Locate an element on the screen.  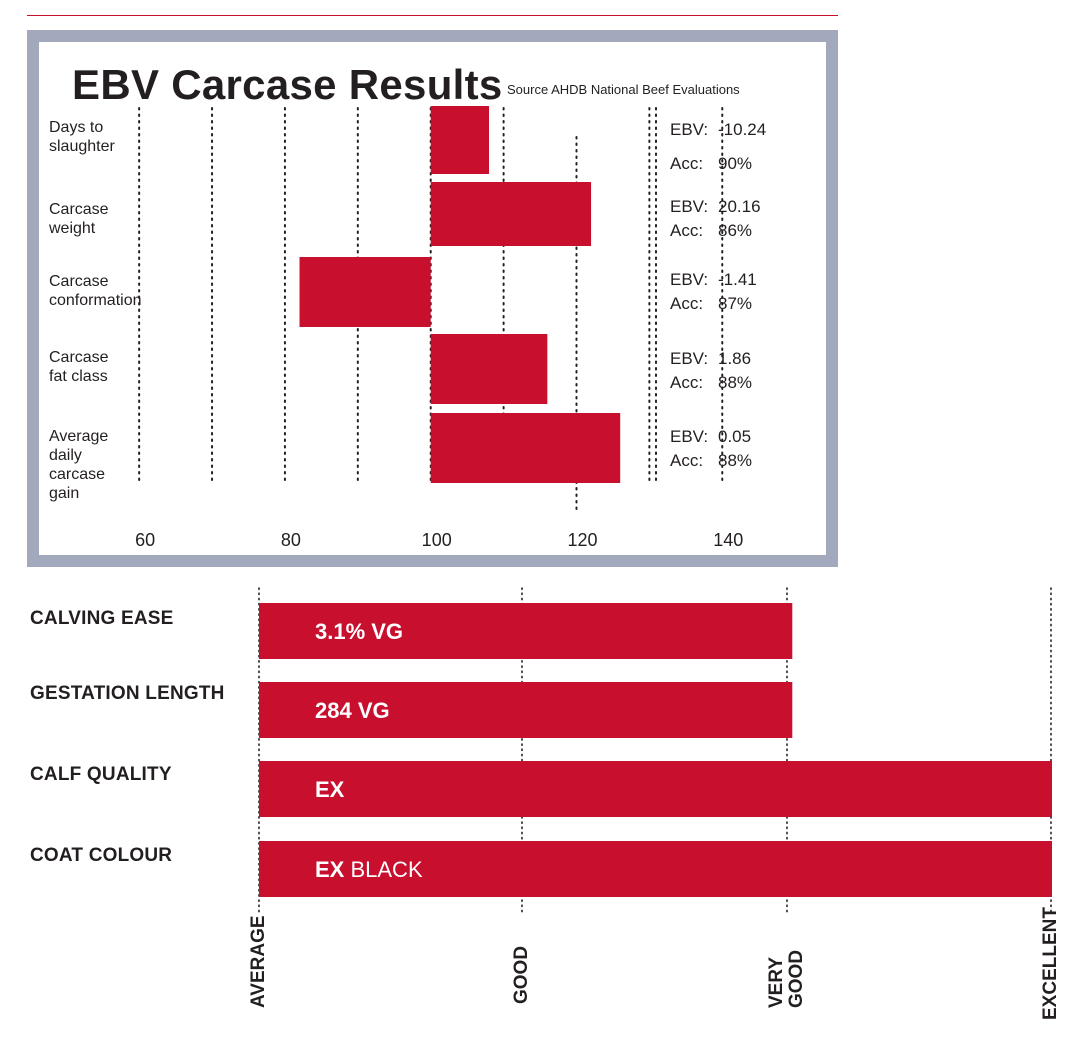
bar-grade-label: EX BLACK is located at coordinates (369, 870).